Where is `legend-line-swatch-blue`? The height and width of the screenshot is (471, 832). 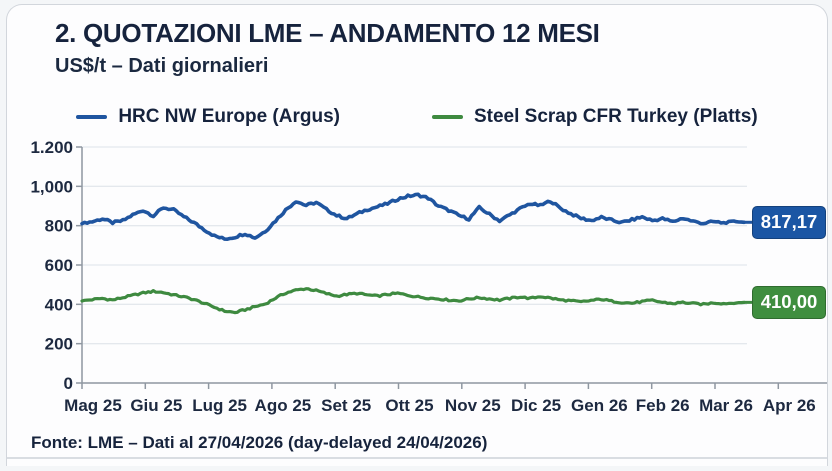 legend-line-swatch-blue is located at coordinates (92, 117).